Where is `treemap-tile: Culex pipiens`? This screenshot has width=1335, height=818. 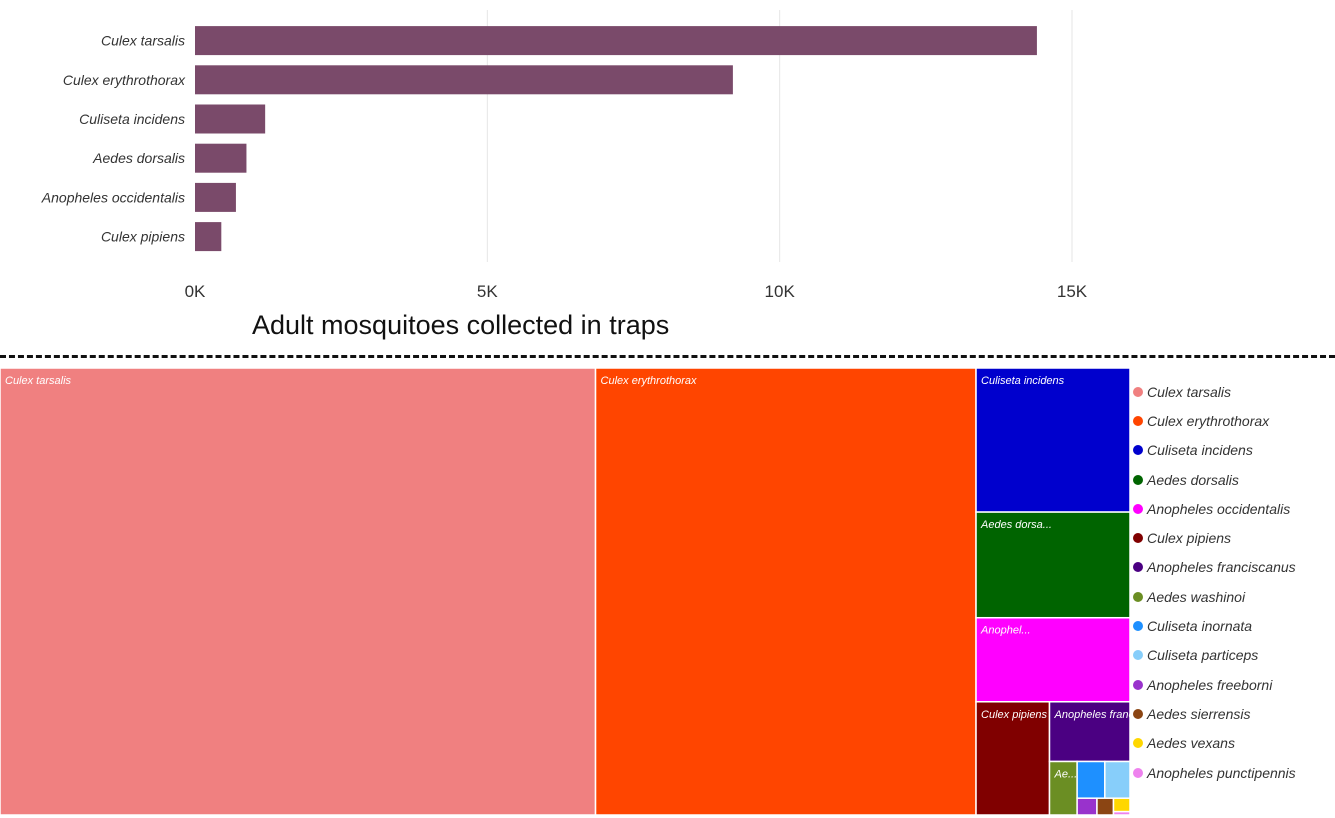 treemap-tile: Culex pipiens is located at coordinates (1013, 758).